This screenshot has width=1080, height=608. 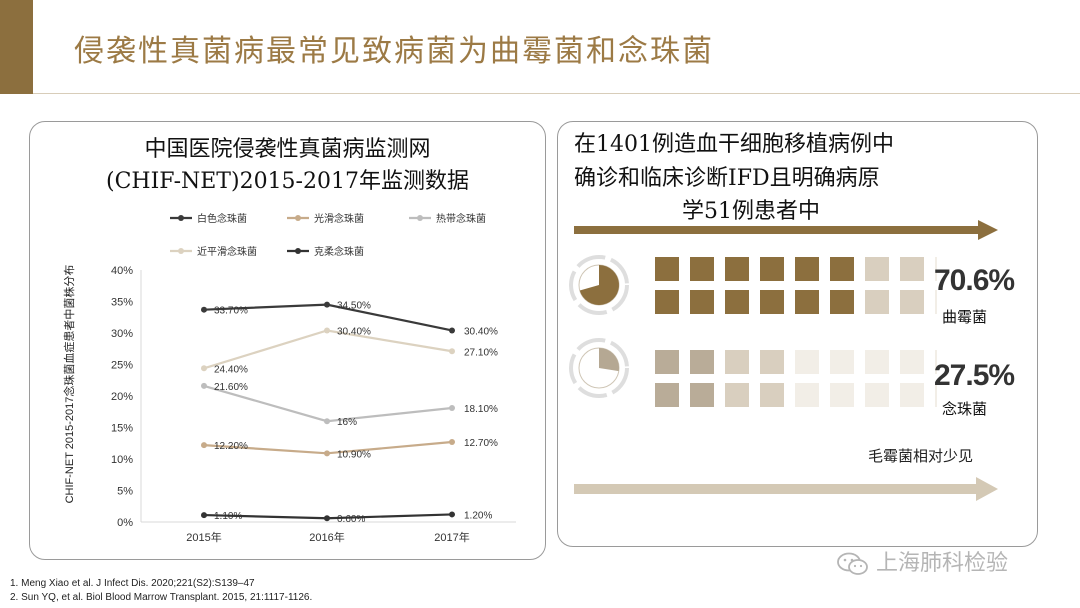 I want to click on top-arrow, so click(x=786, y=230).